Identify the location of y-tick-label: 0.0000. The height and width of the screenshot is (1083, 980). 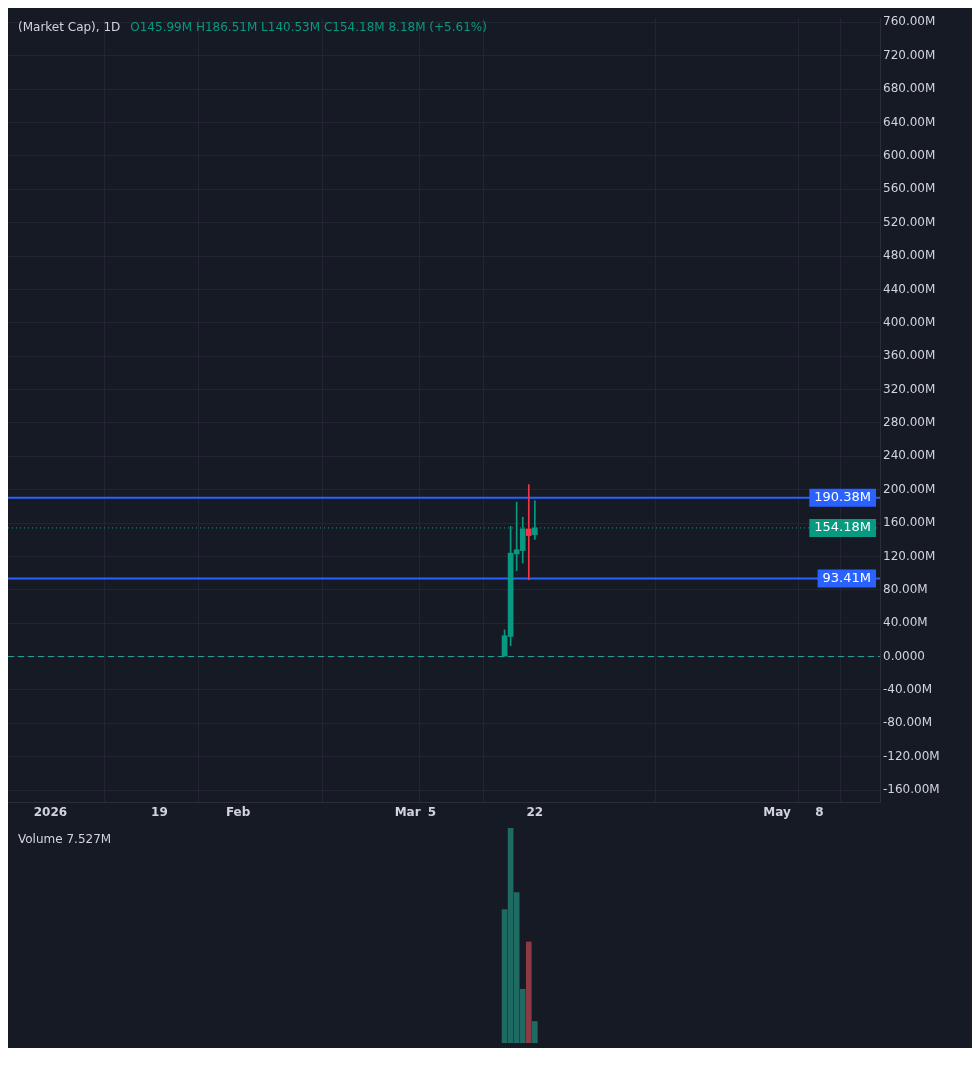
(904, 655).